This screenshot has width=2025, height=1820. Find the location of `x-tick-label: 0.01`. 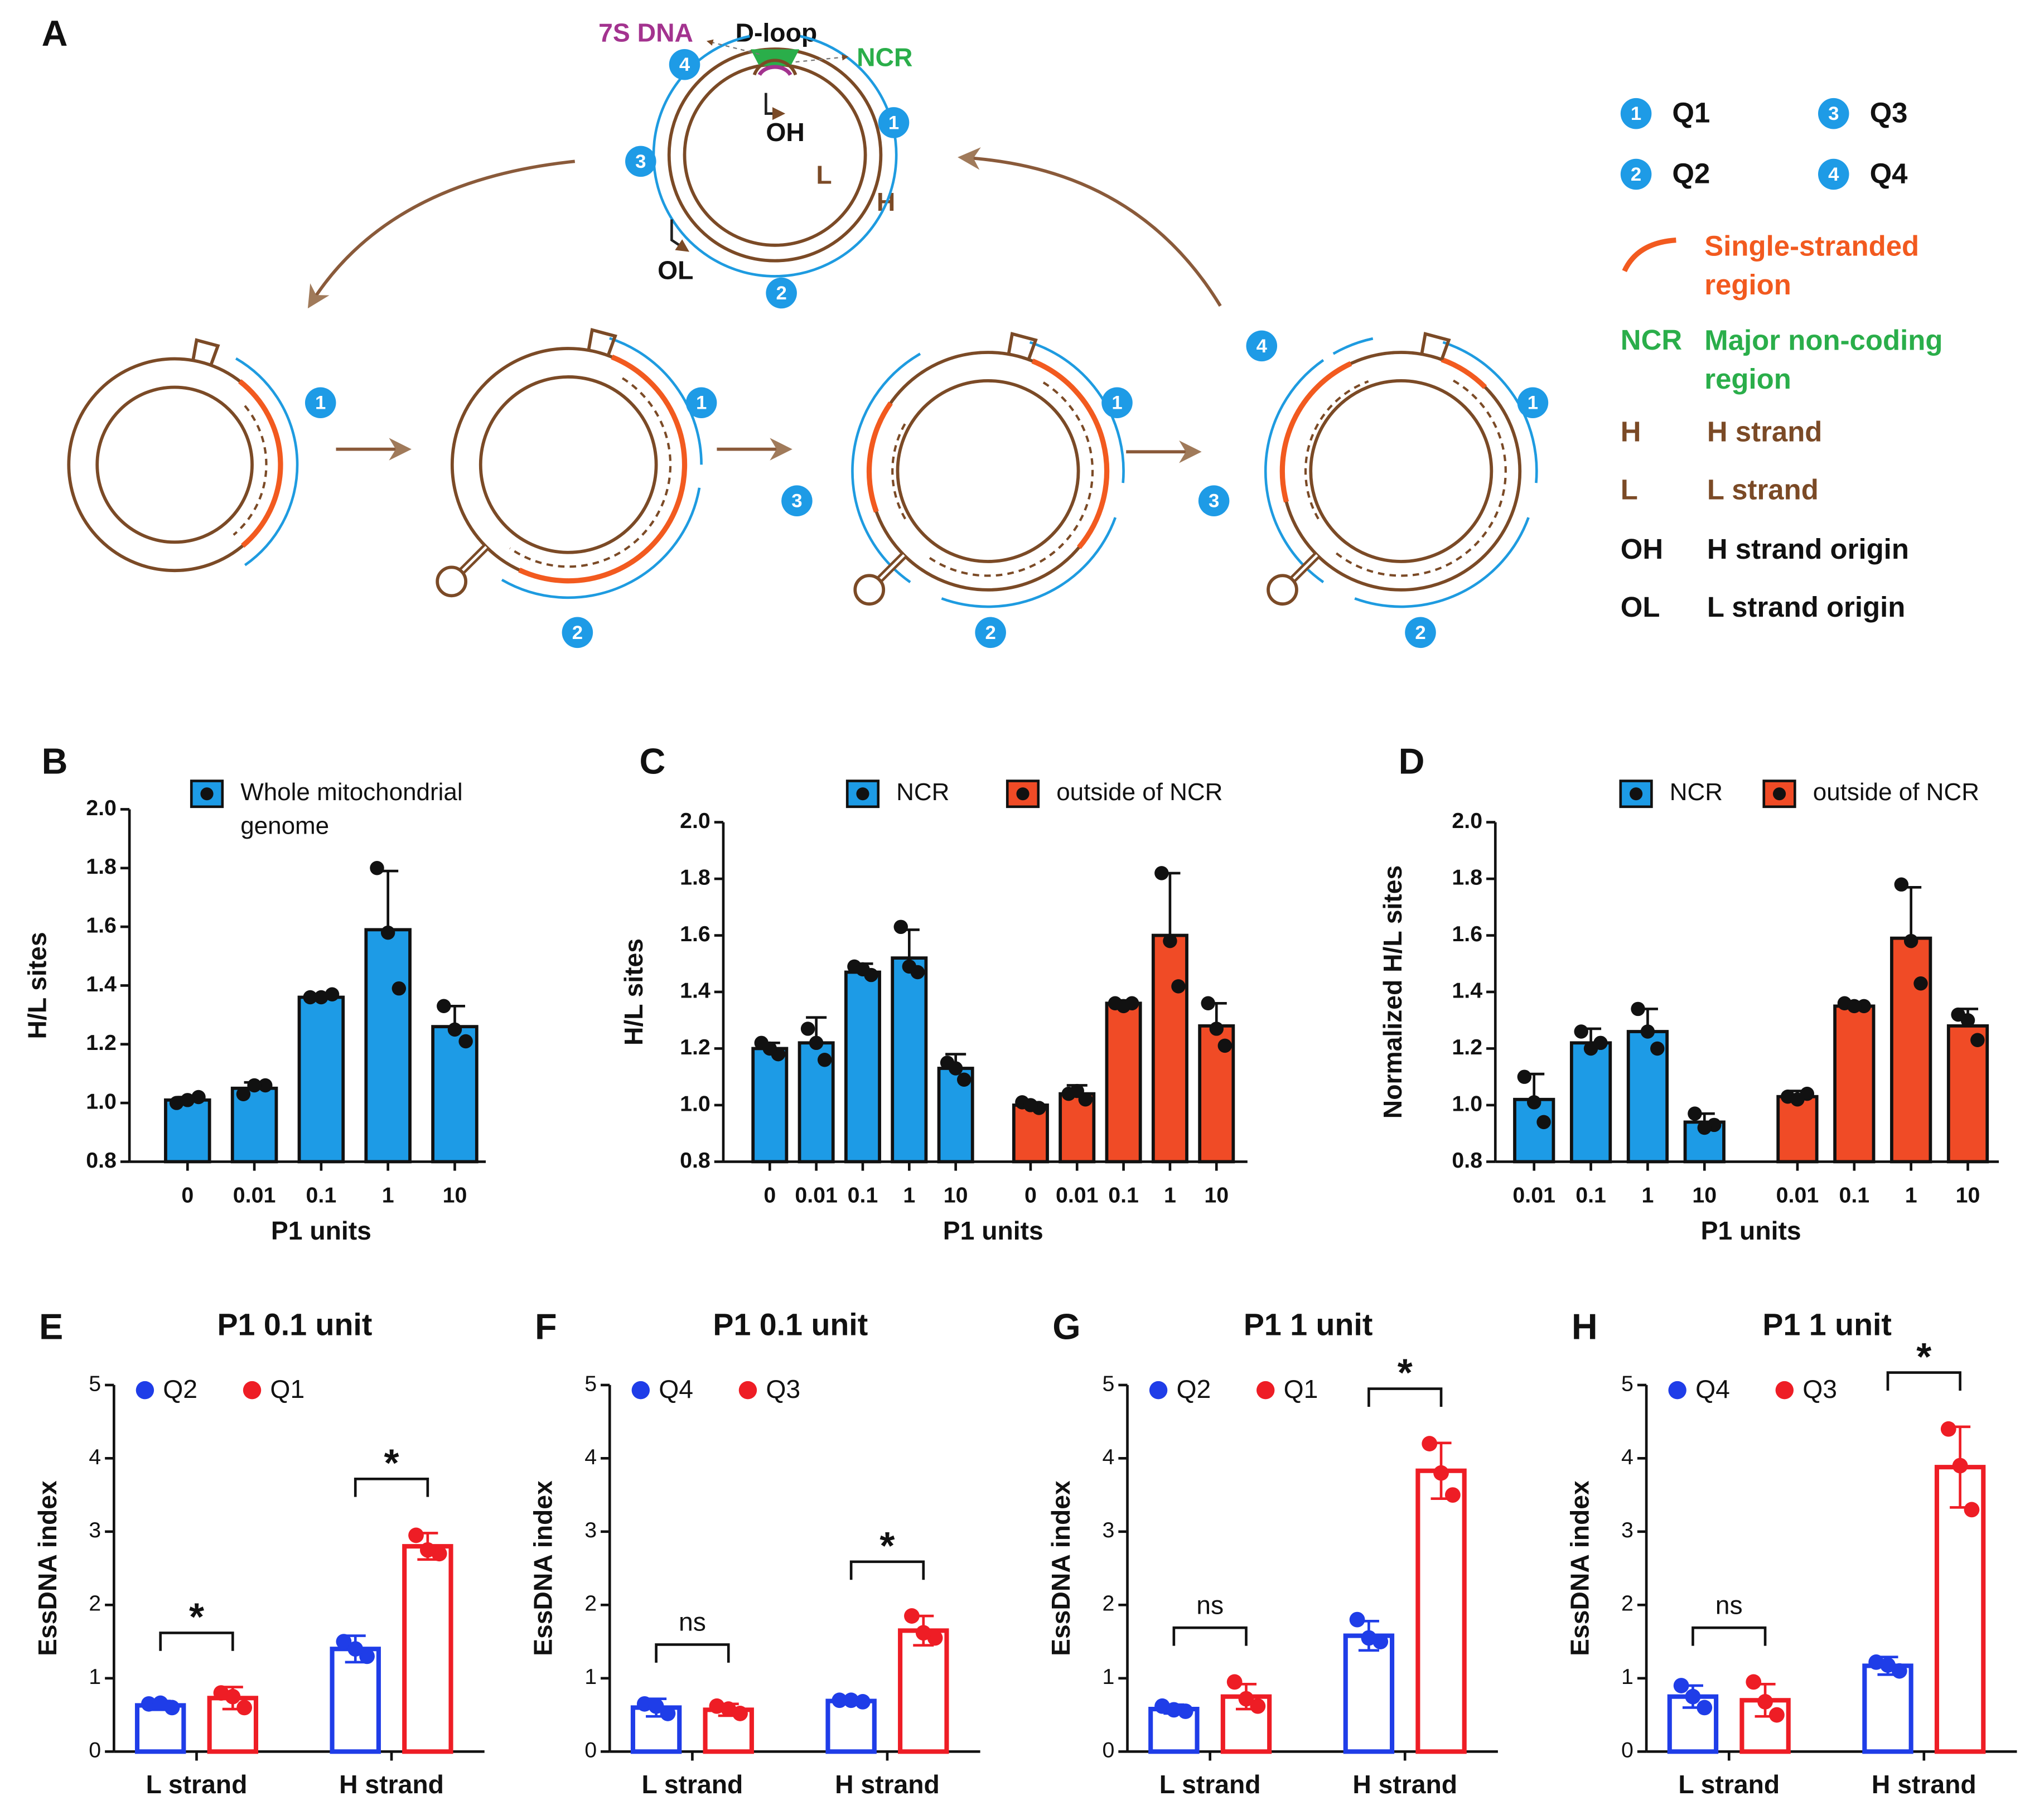

x-tick-label: 0.01 is located at coordinates (1798, 1195).